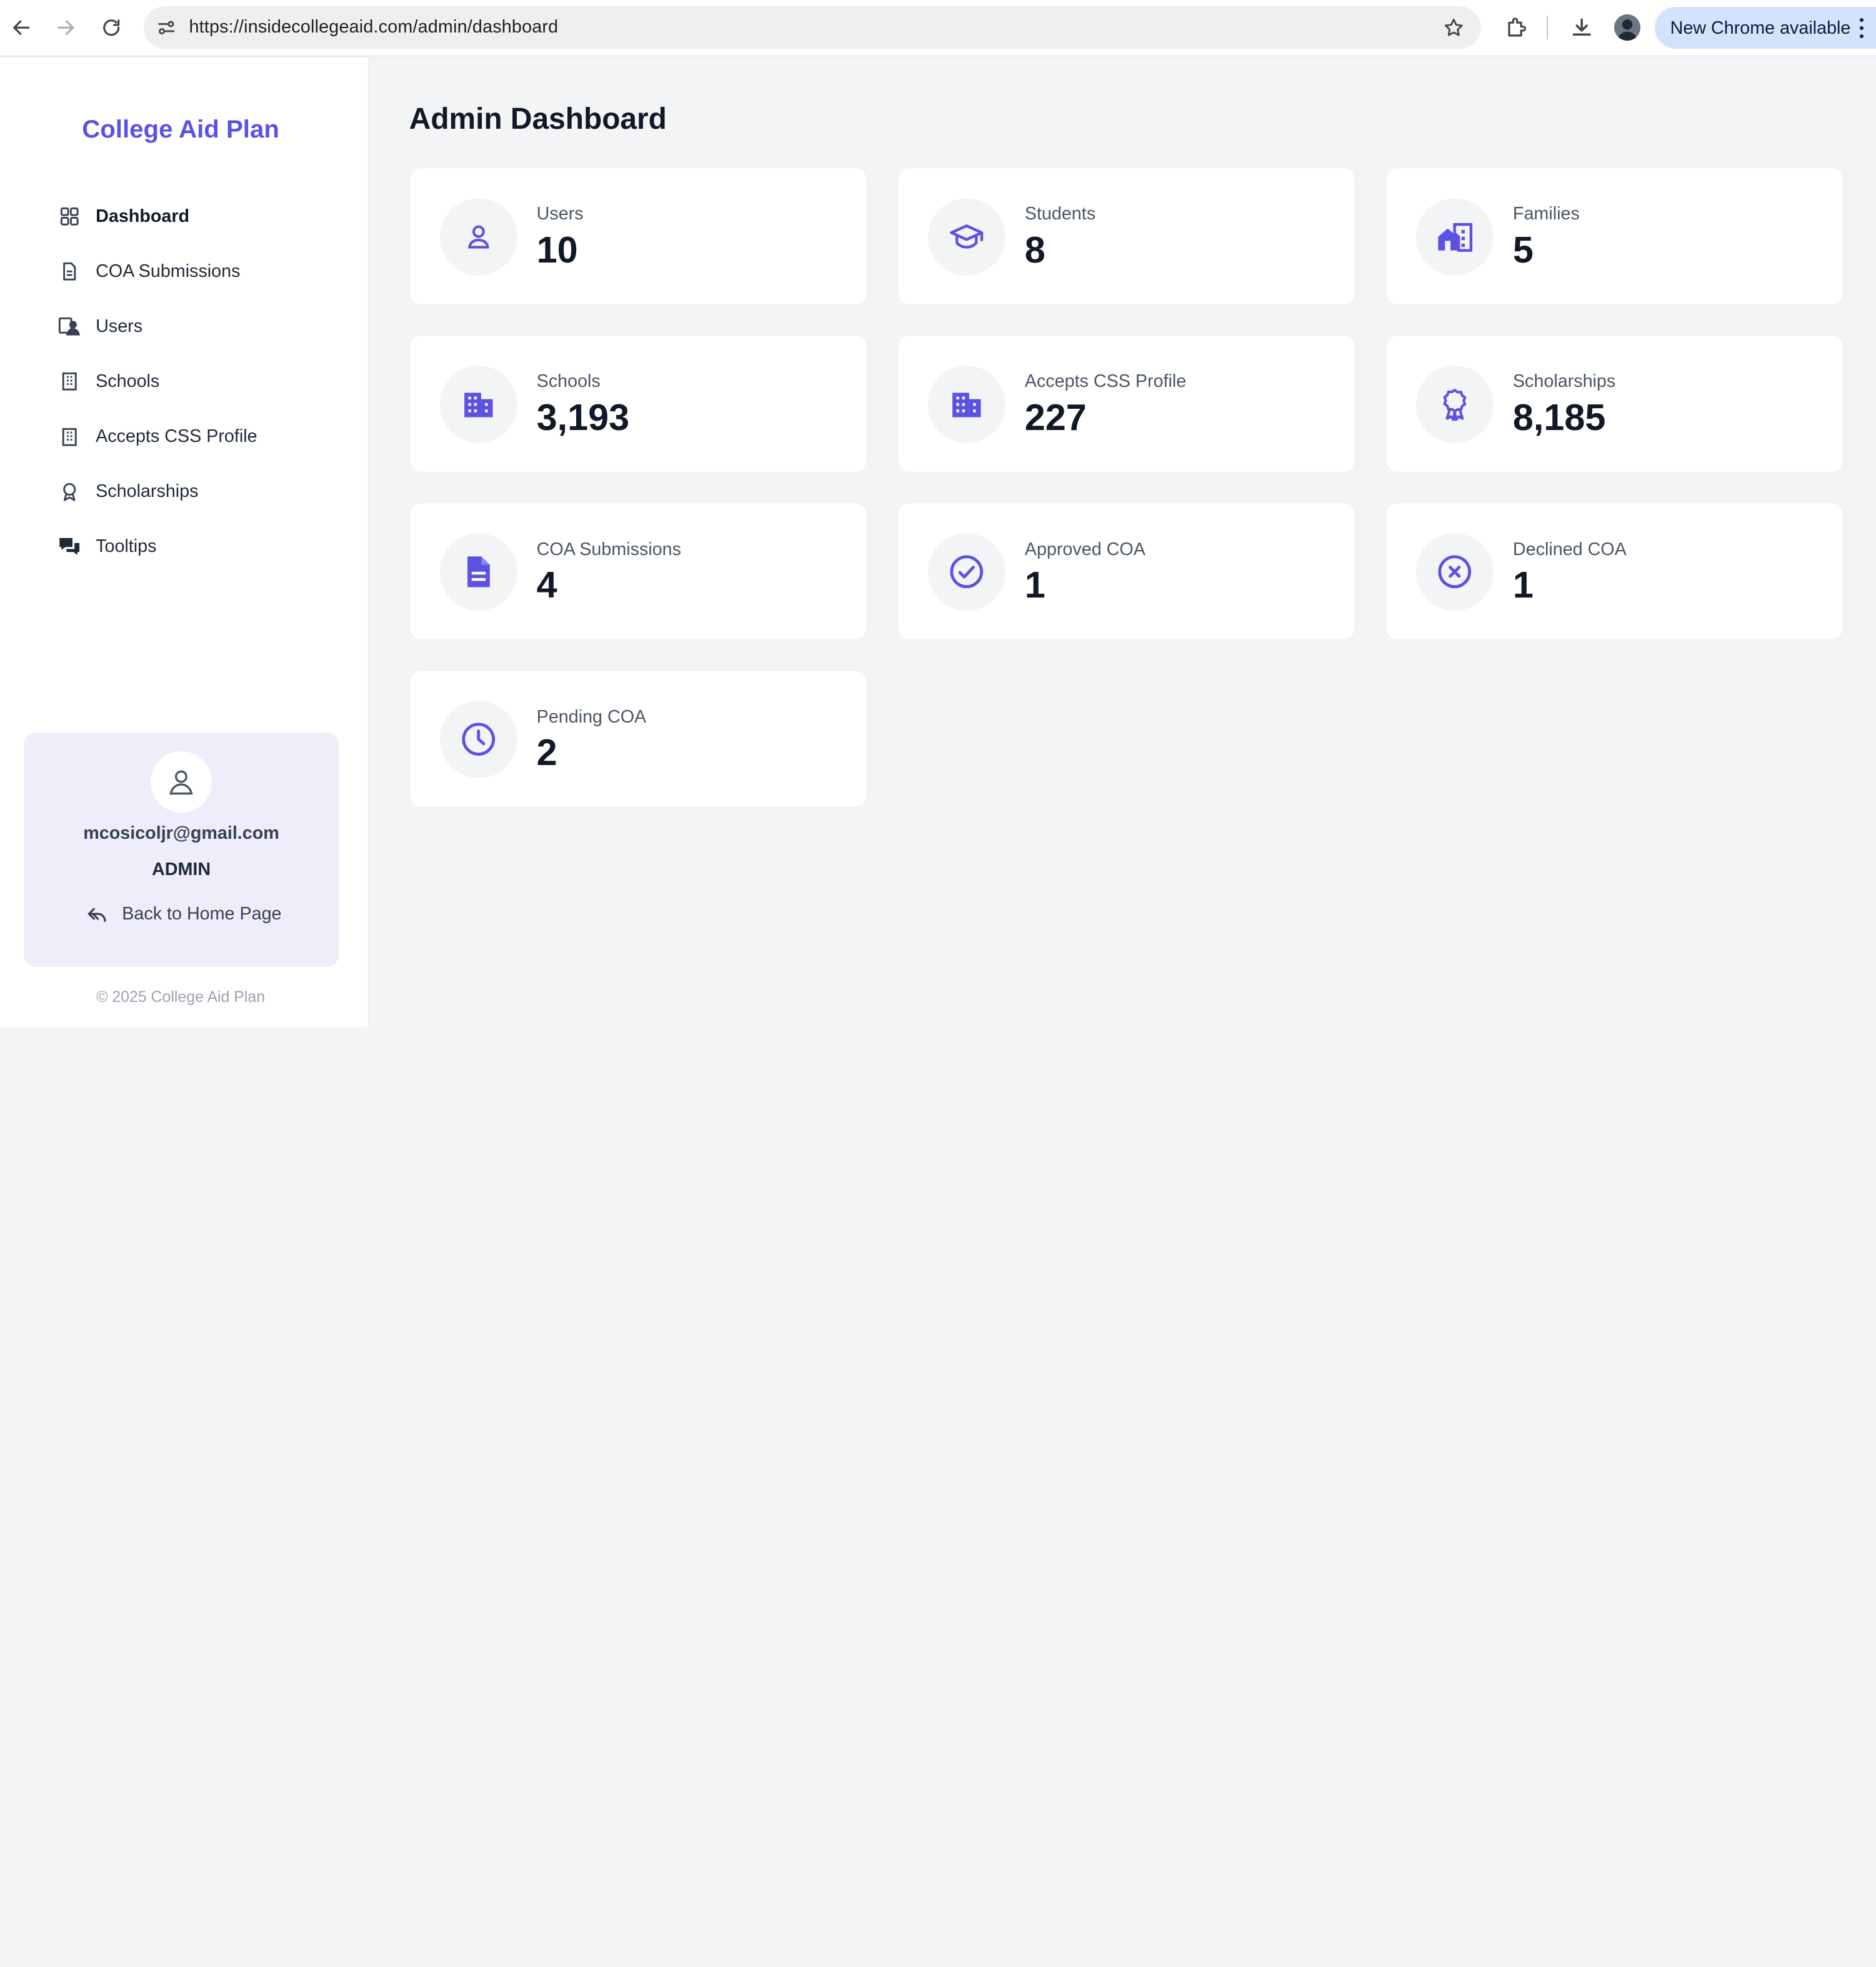 Image resolution: width=1876 pixels, height=1967 pixels. Describe the element at coordinates (1559, 417) in the screenshot. I see `stat-value: 8,185` at that location.